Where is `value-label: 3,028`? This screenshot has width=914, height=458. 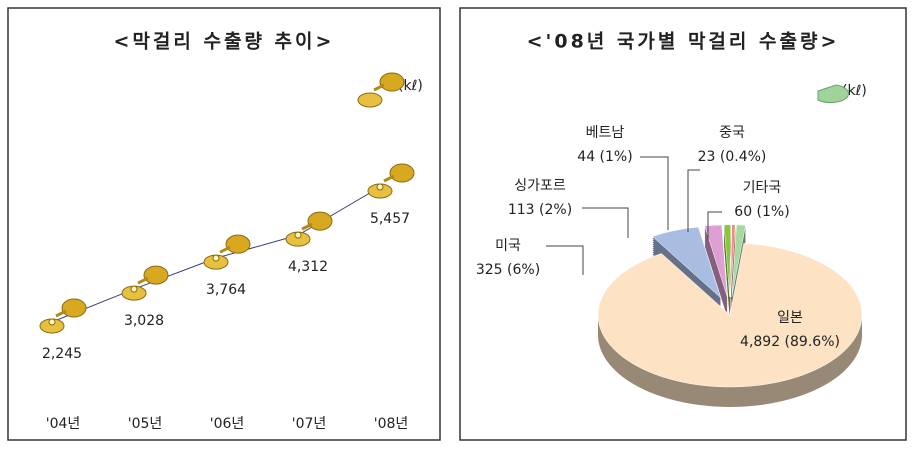 value-label: 3,028 is located at coordinates (144, 321).